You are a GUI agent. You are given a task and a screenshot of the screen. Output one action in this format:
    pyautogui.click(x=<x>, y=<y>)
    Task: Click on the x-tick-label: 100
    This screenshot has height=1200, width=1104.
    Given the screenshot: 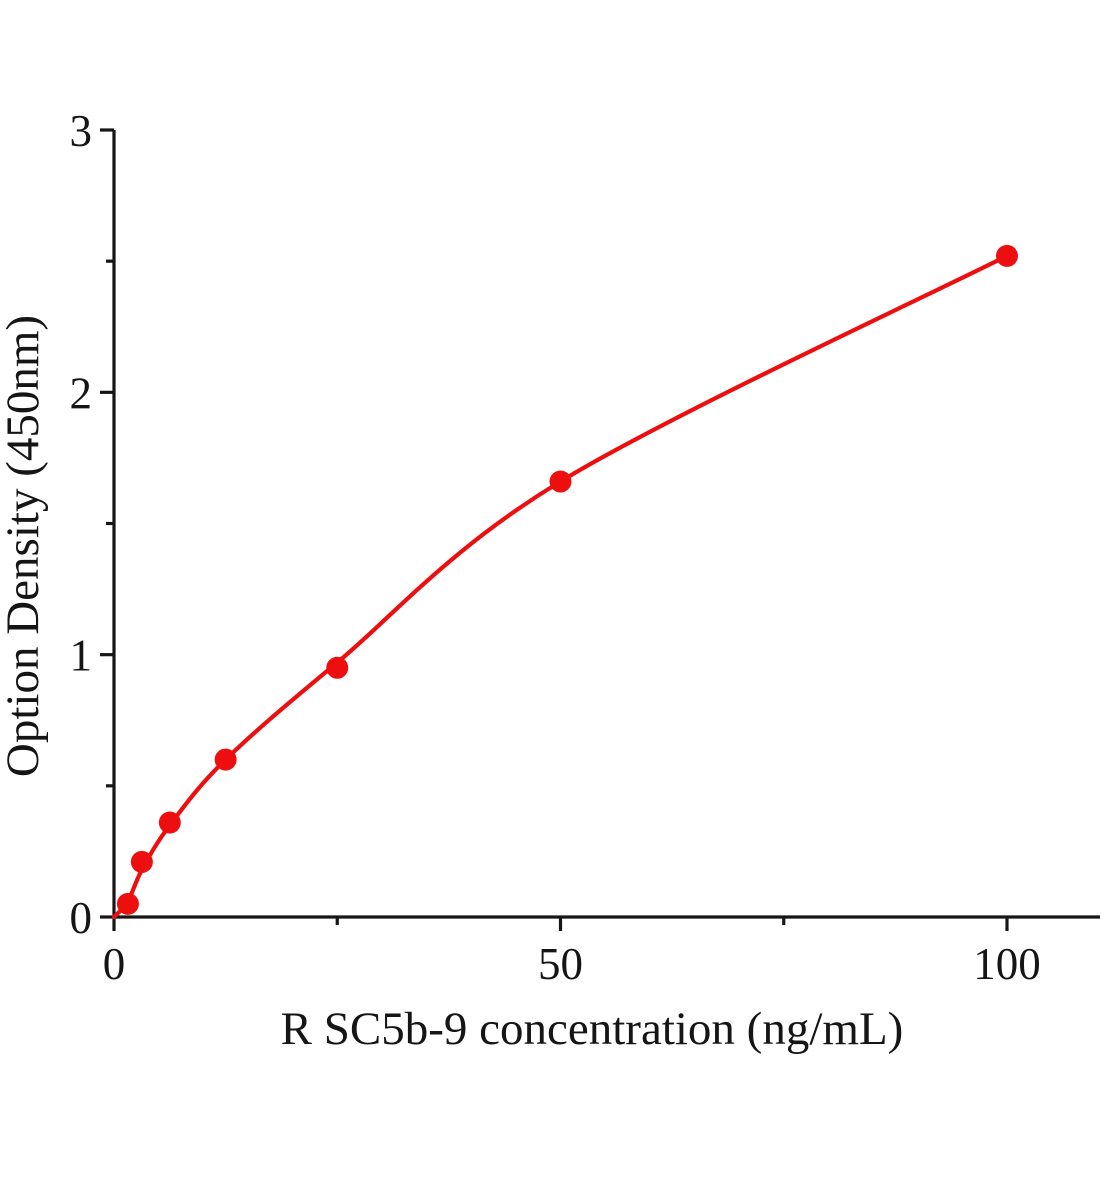 What is the action you would take?
    pyautogui.click(x=1007, y=964)
    